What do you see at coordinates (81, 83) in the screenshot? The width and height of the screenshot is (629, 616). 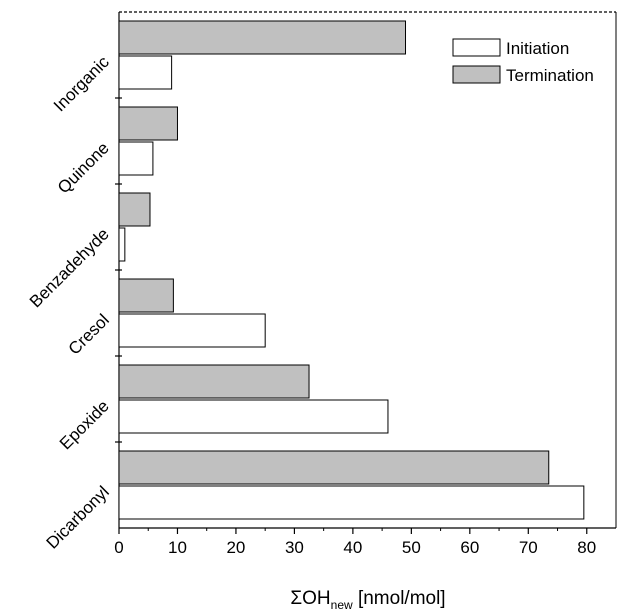 I see `y-tick-label-inorganic: Inorganic` at bounding box center [81, 83].